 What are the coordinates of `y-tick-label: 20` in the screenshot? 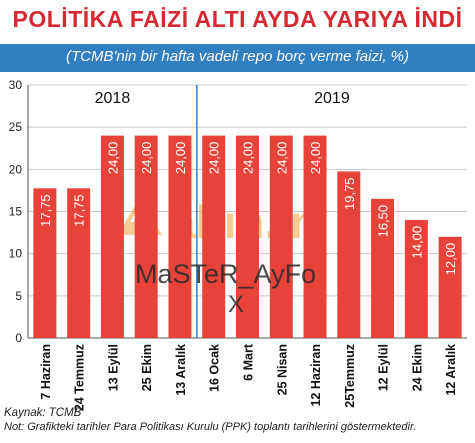 It's located at (16, 169).